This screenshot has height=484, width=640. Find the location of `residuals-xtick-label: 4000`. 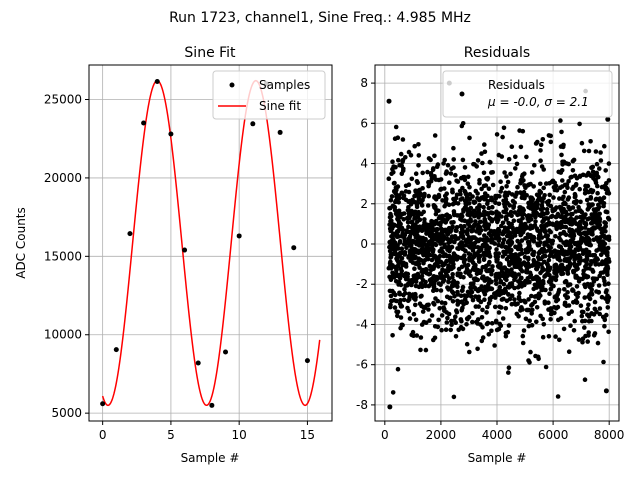

residuals-xtick-label: 4000 is located at coordinates (497, 435).